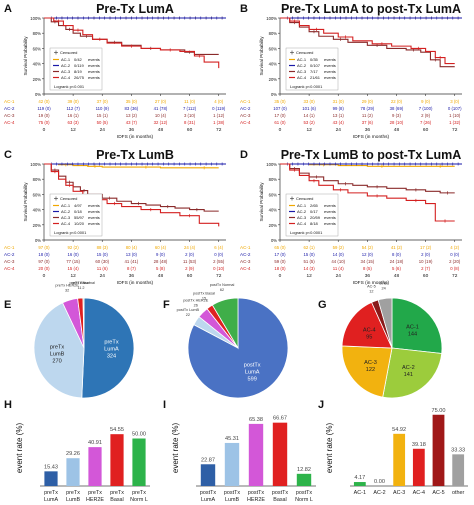  What do you see at coordinates (369, 331) in the screenshot?
I see `pie-label: AC-4` at bounding box center [369, 331].